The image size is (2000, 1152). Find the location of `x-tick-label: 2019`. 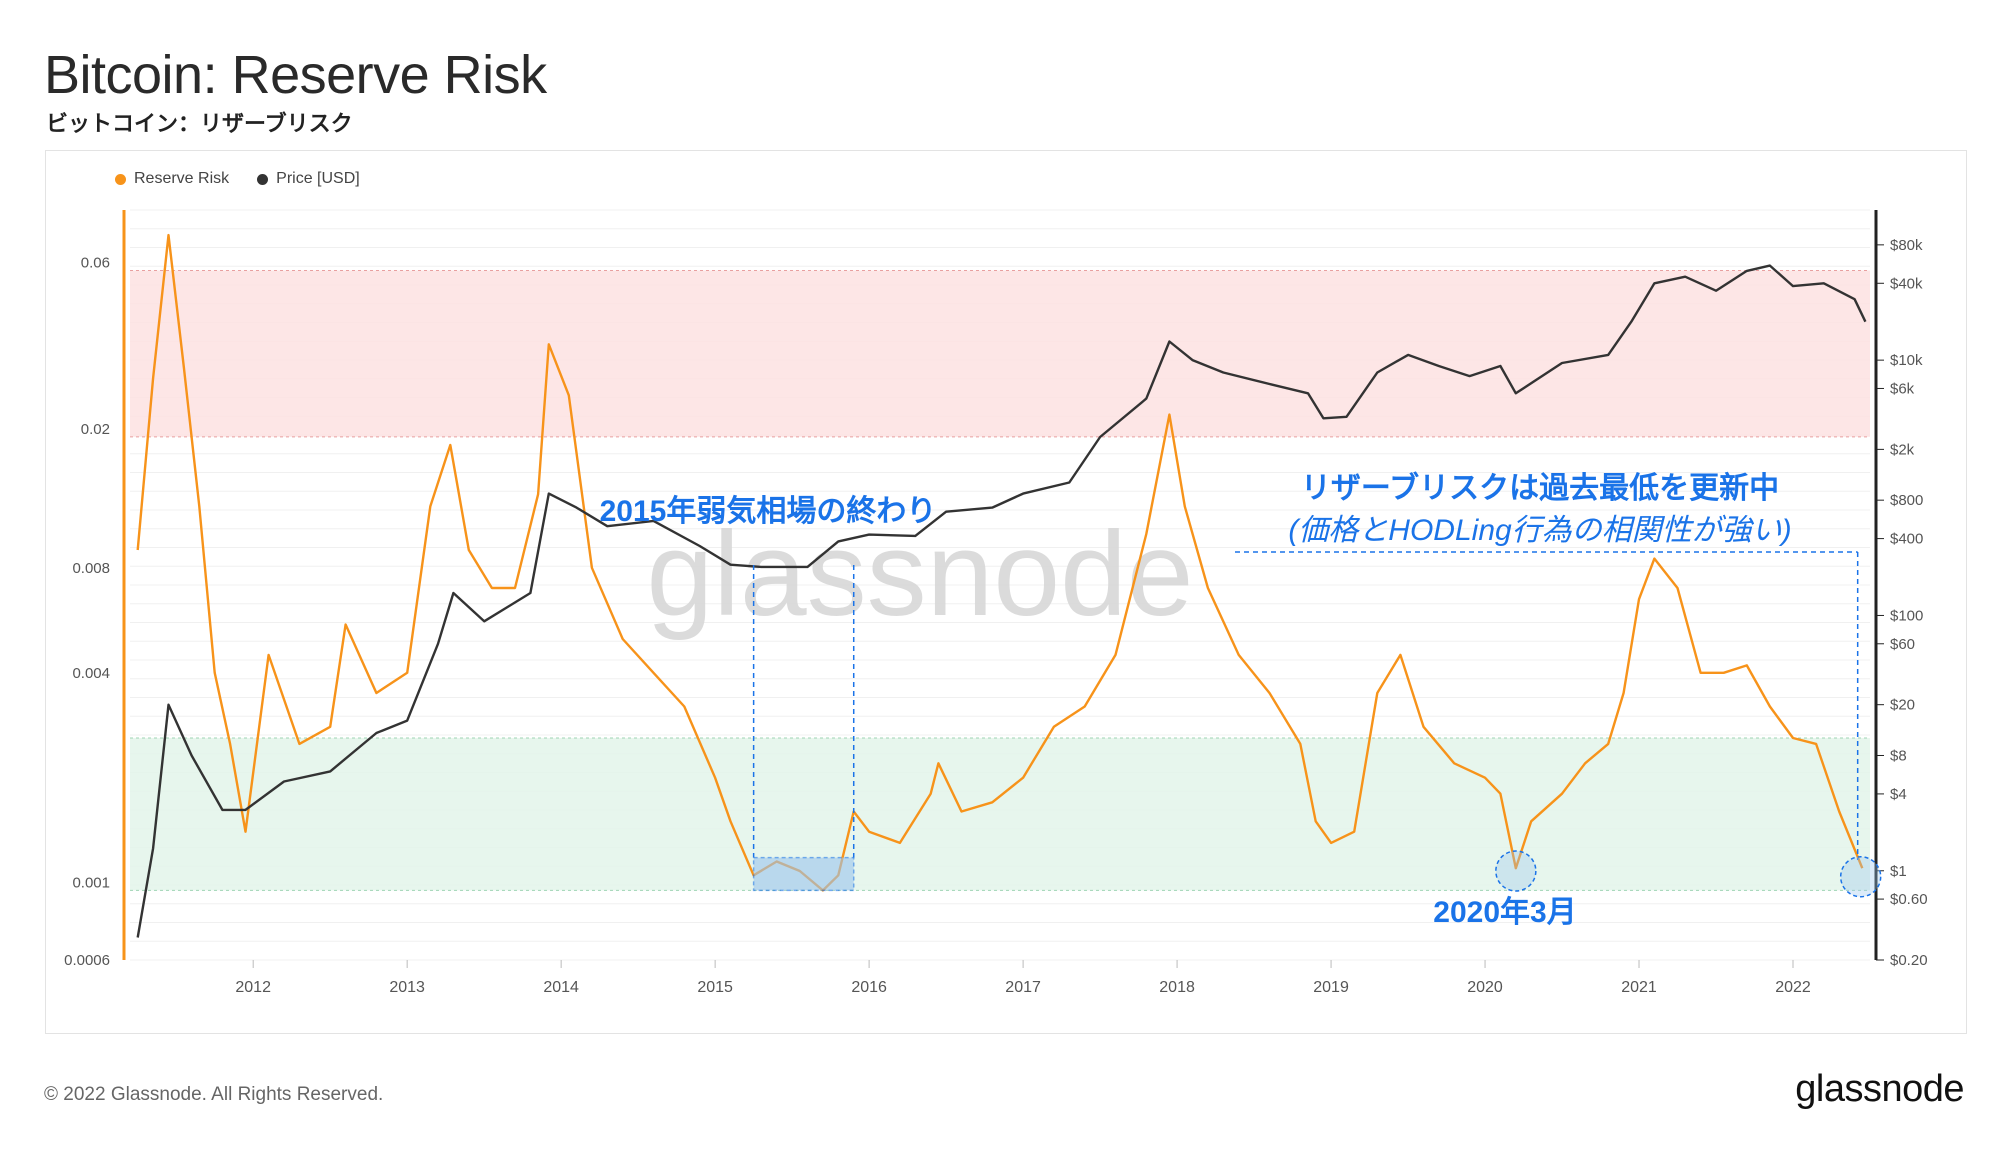

x-tick-label: 2019 is located at coordinates (1331, 987).